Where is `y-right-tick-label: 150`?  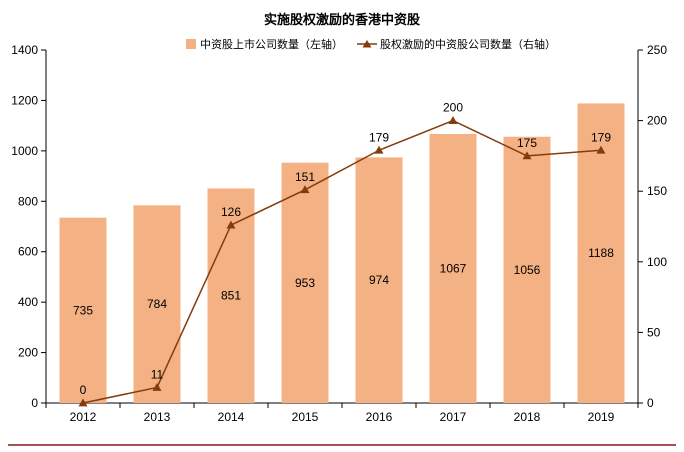 y-right-tick-label: 150 is located at coordinates (657, 191).